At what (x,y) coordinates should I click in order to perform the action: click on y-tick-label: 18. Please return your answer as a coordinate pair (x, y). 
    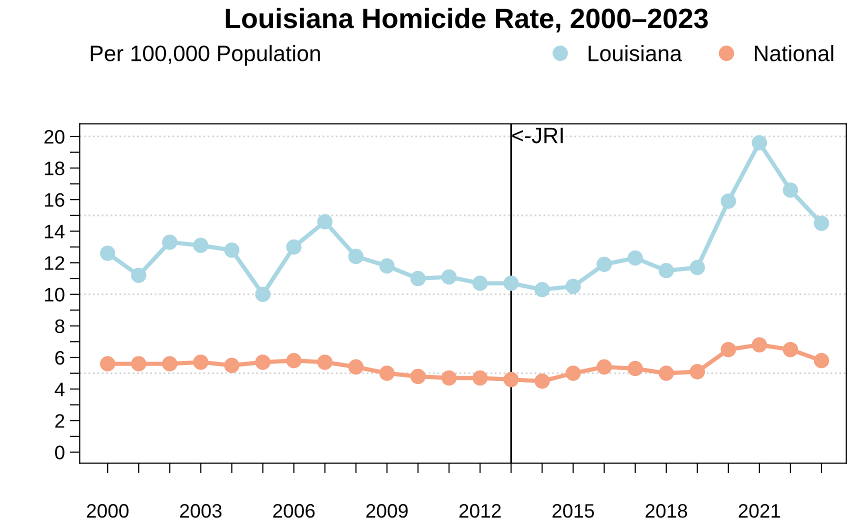
    Looking at the image, I should click on (54, 169).